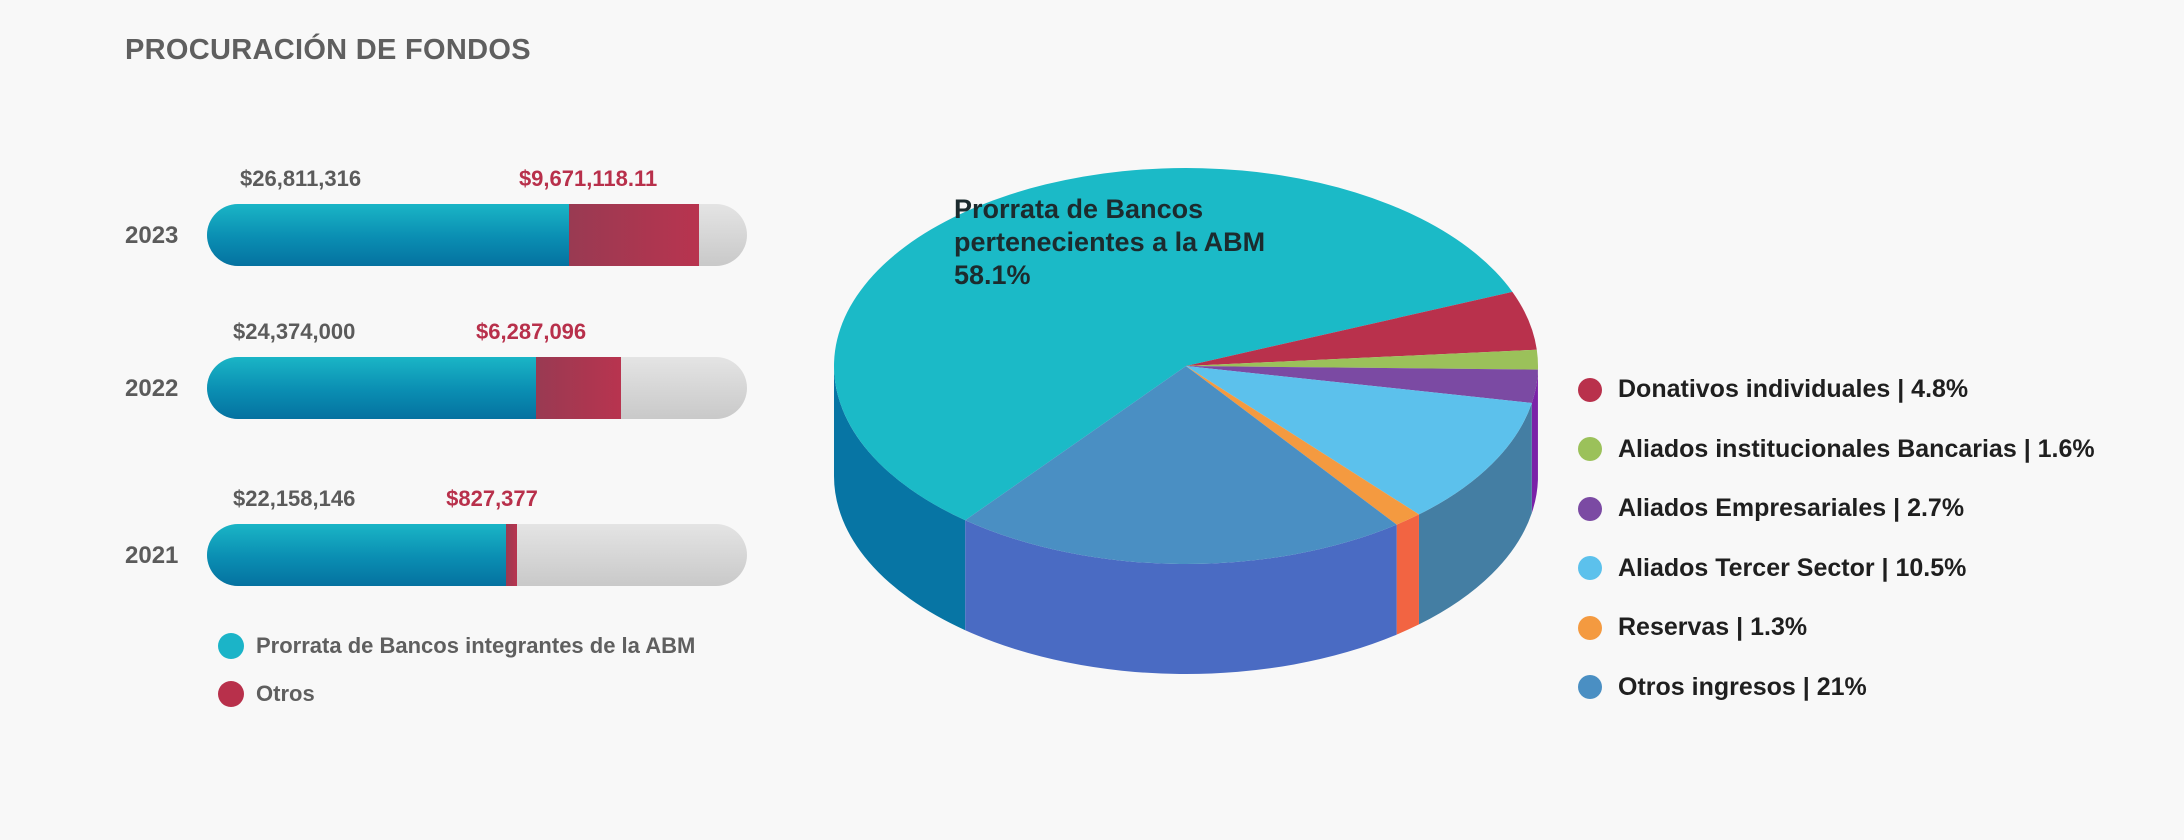 The width and height of the screenshot is (2184, 840). What do you see at coordinates (1792, 567) in the screenshot?
I see `pie-legend-label: Aliados Tercer Sector | 10.5%` at bounding box center [1792, 567].